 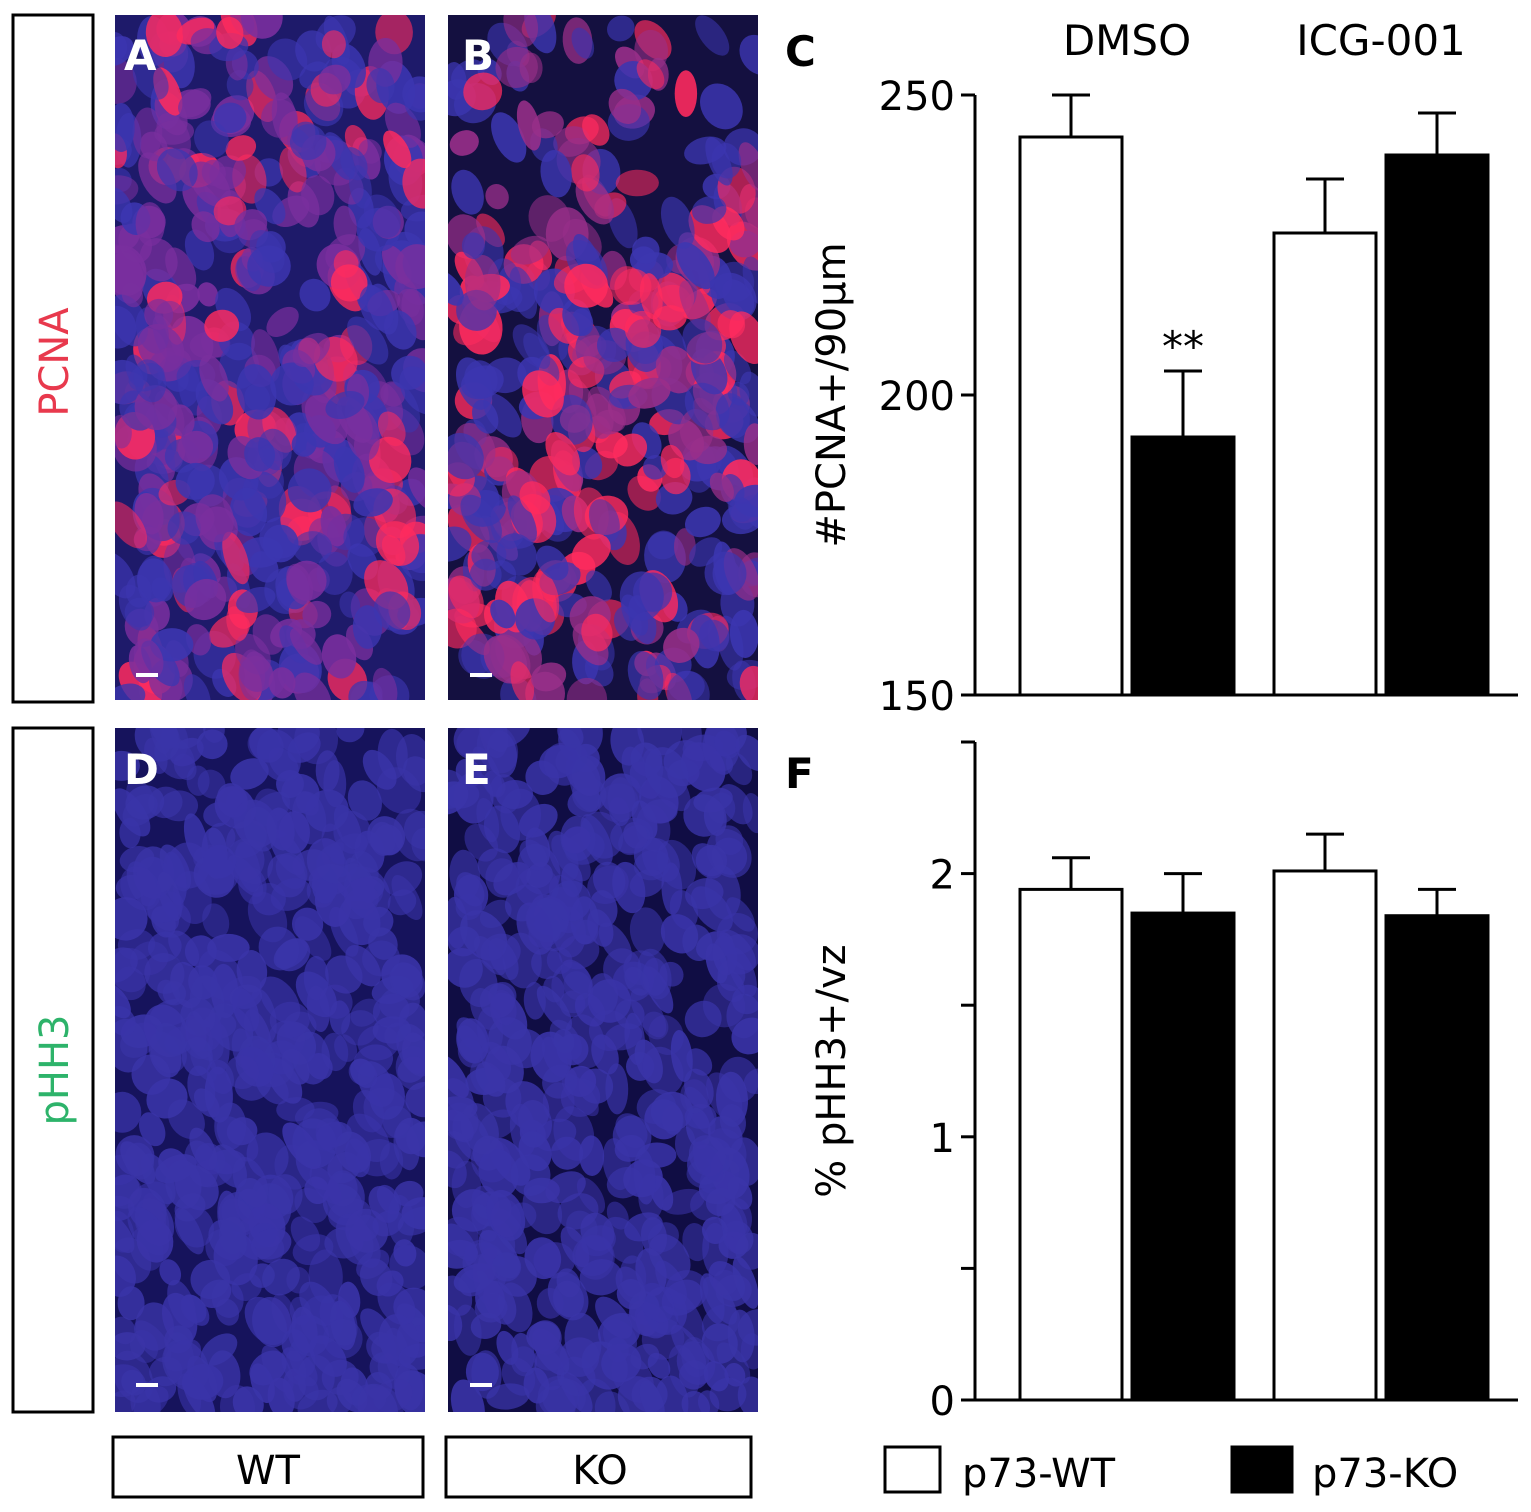 I want to click on y-tick-label: 150, so click(x=917, y=697).